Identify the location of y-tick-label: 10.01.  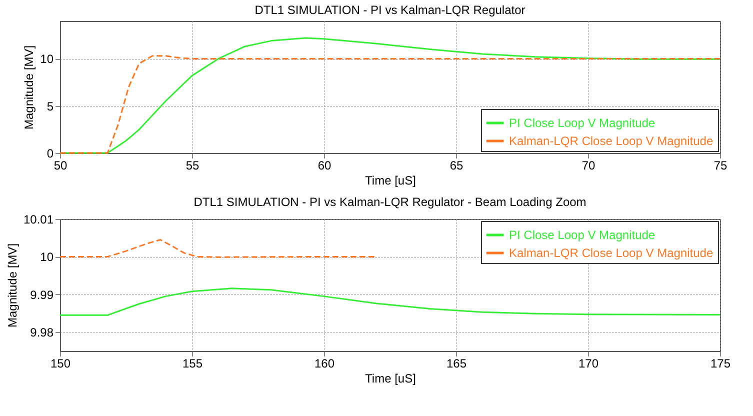
(38, 219).